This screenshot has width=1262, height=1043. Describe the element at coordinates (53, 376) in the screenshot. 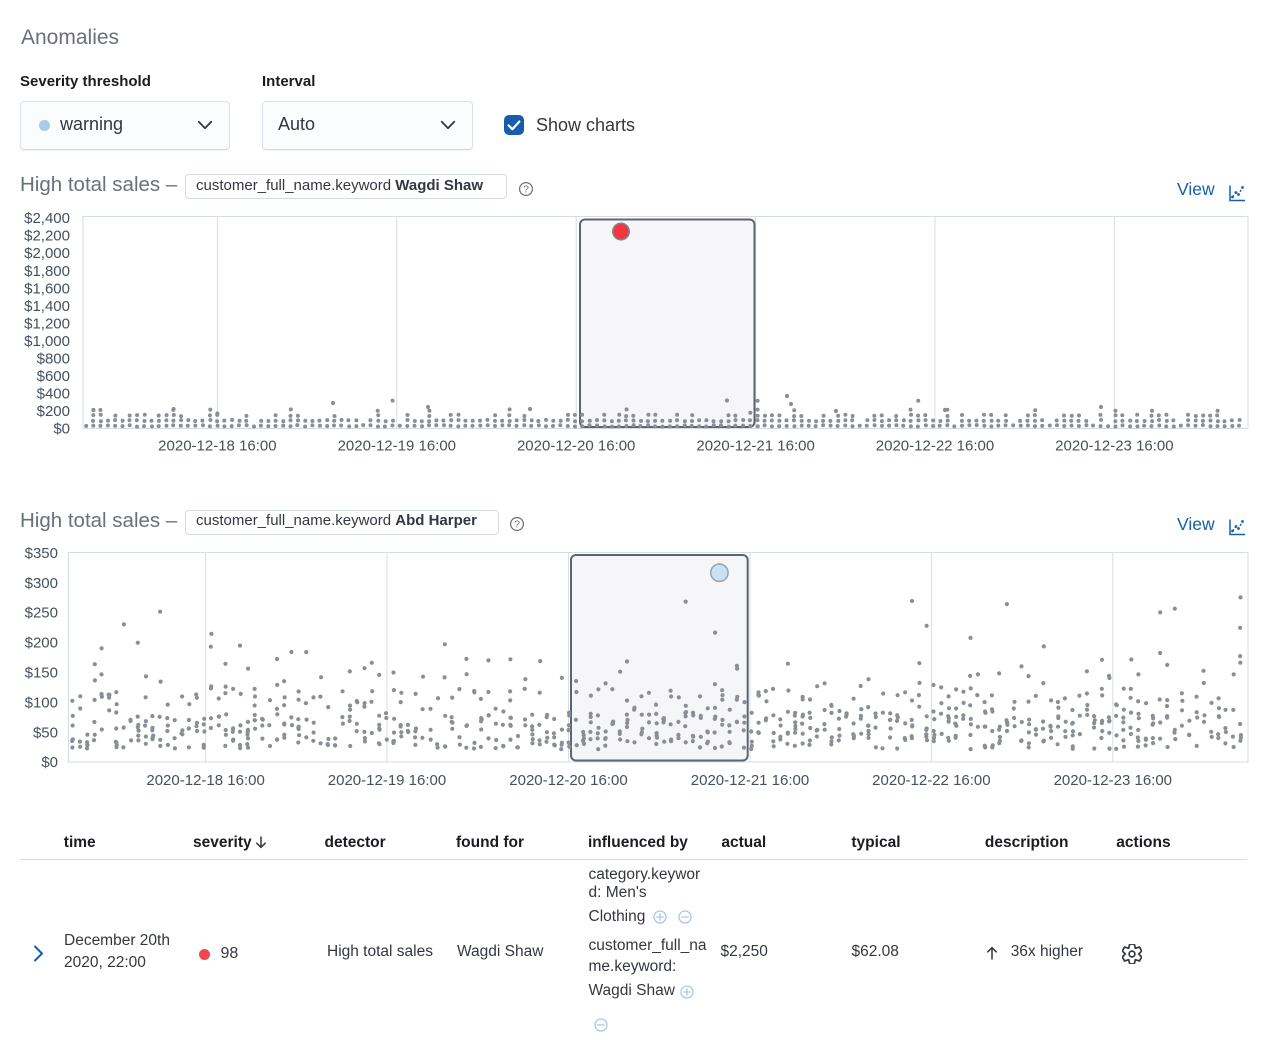

I see `svg-text: $600` at that location.